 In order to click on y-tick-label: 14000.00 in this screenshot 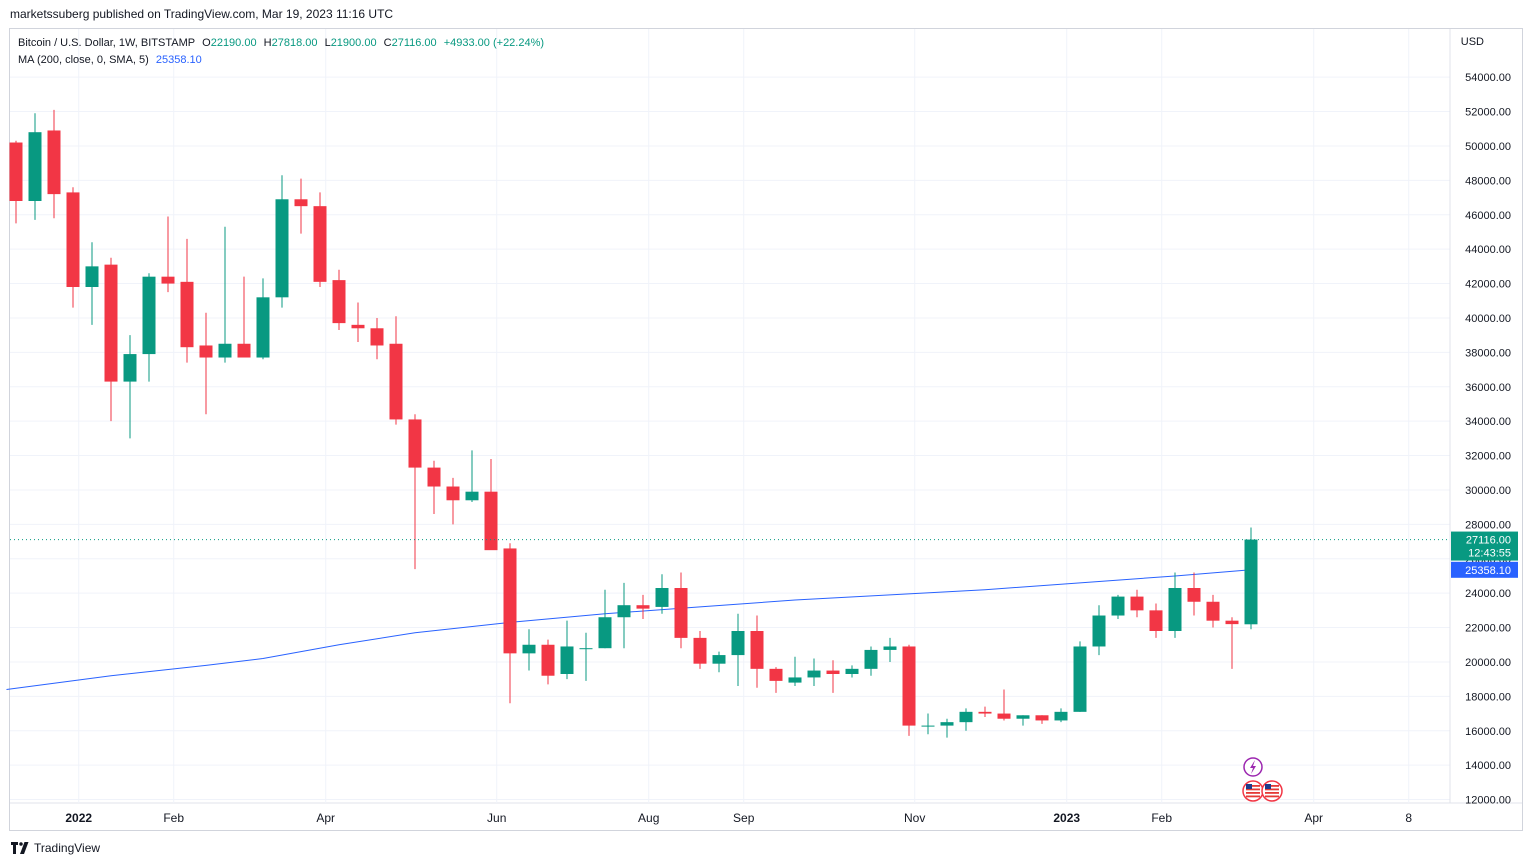, I will do `click(1488, 766)`.